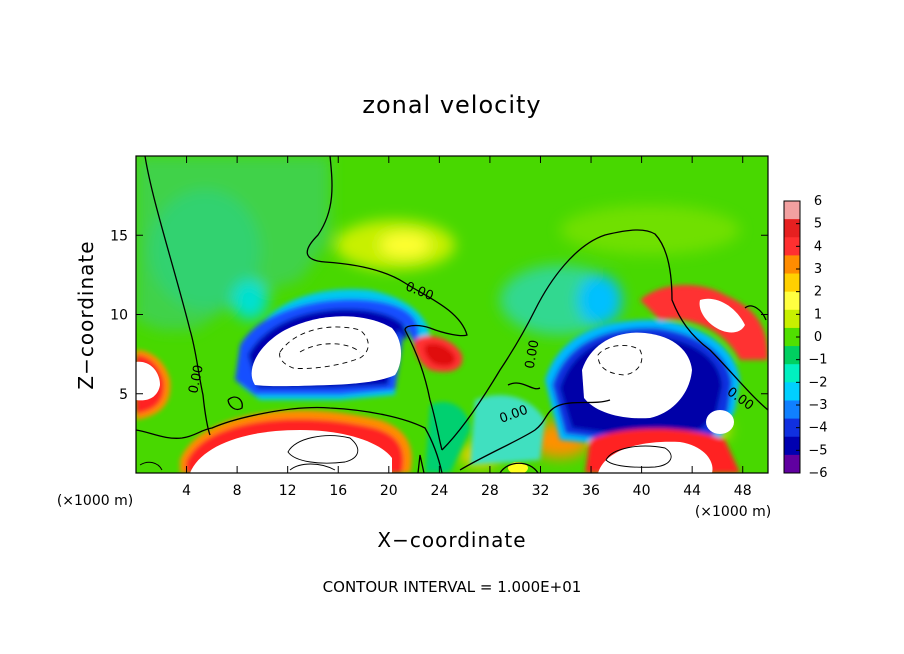 This screenshot has height=654, width=904. What do you see at coordinates (817, 428) in the screenshot?
I see `colorbar-label: −4` at bounding box center [817, 428].